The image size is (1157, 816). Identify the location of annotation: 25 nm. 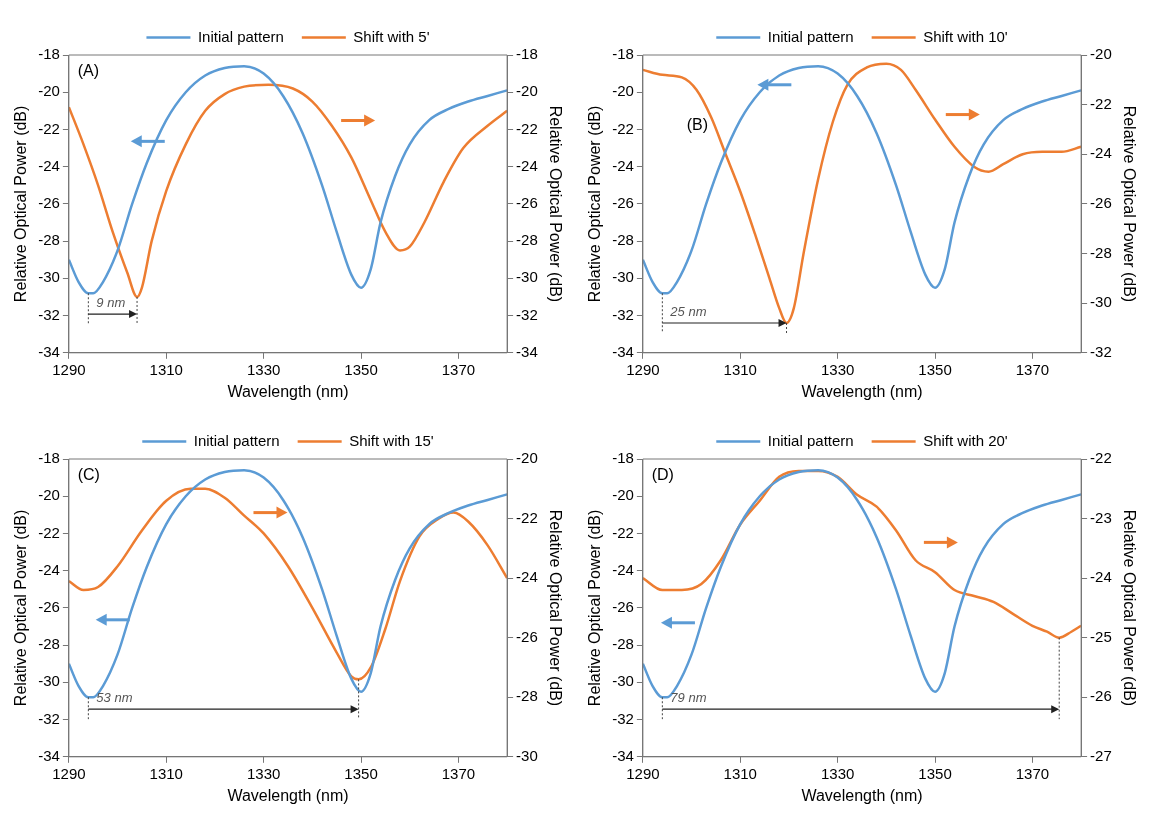
(688, 312).